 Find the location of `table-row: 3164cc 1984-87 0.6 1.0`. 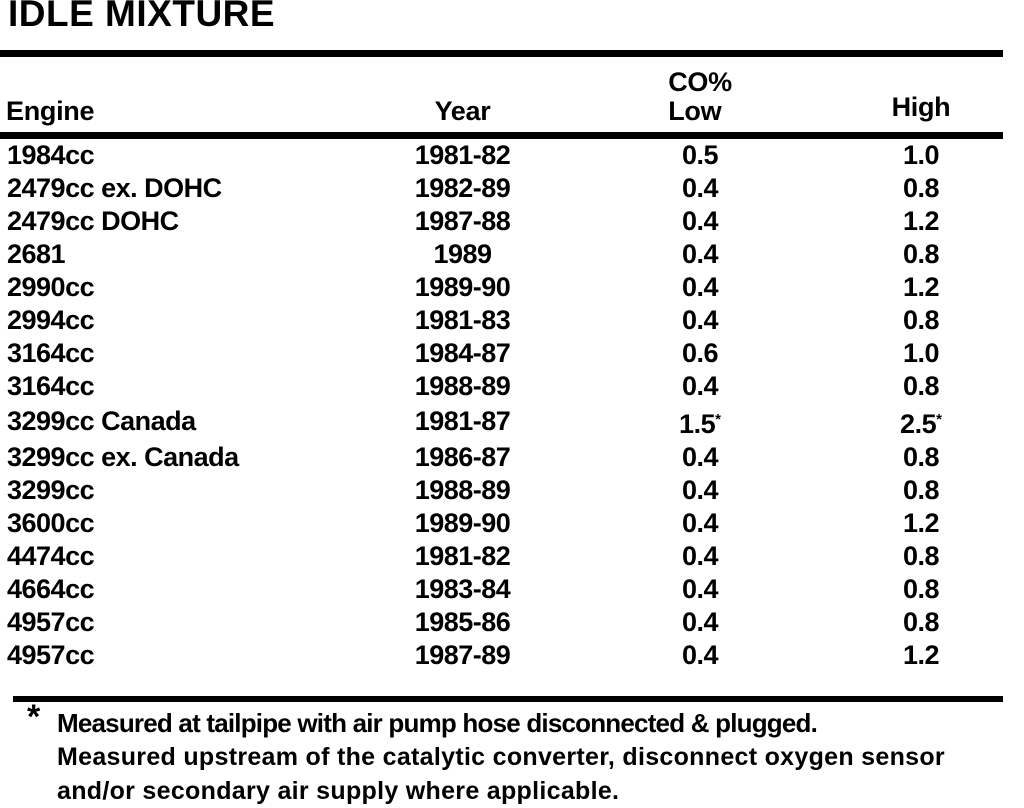

table-row: 3164cc 1984-87 0.6 1.0 is located at coordinates (501, 353).